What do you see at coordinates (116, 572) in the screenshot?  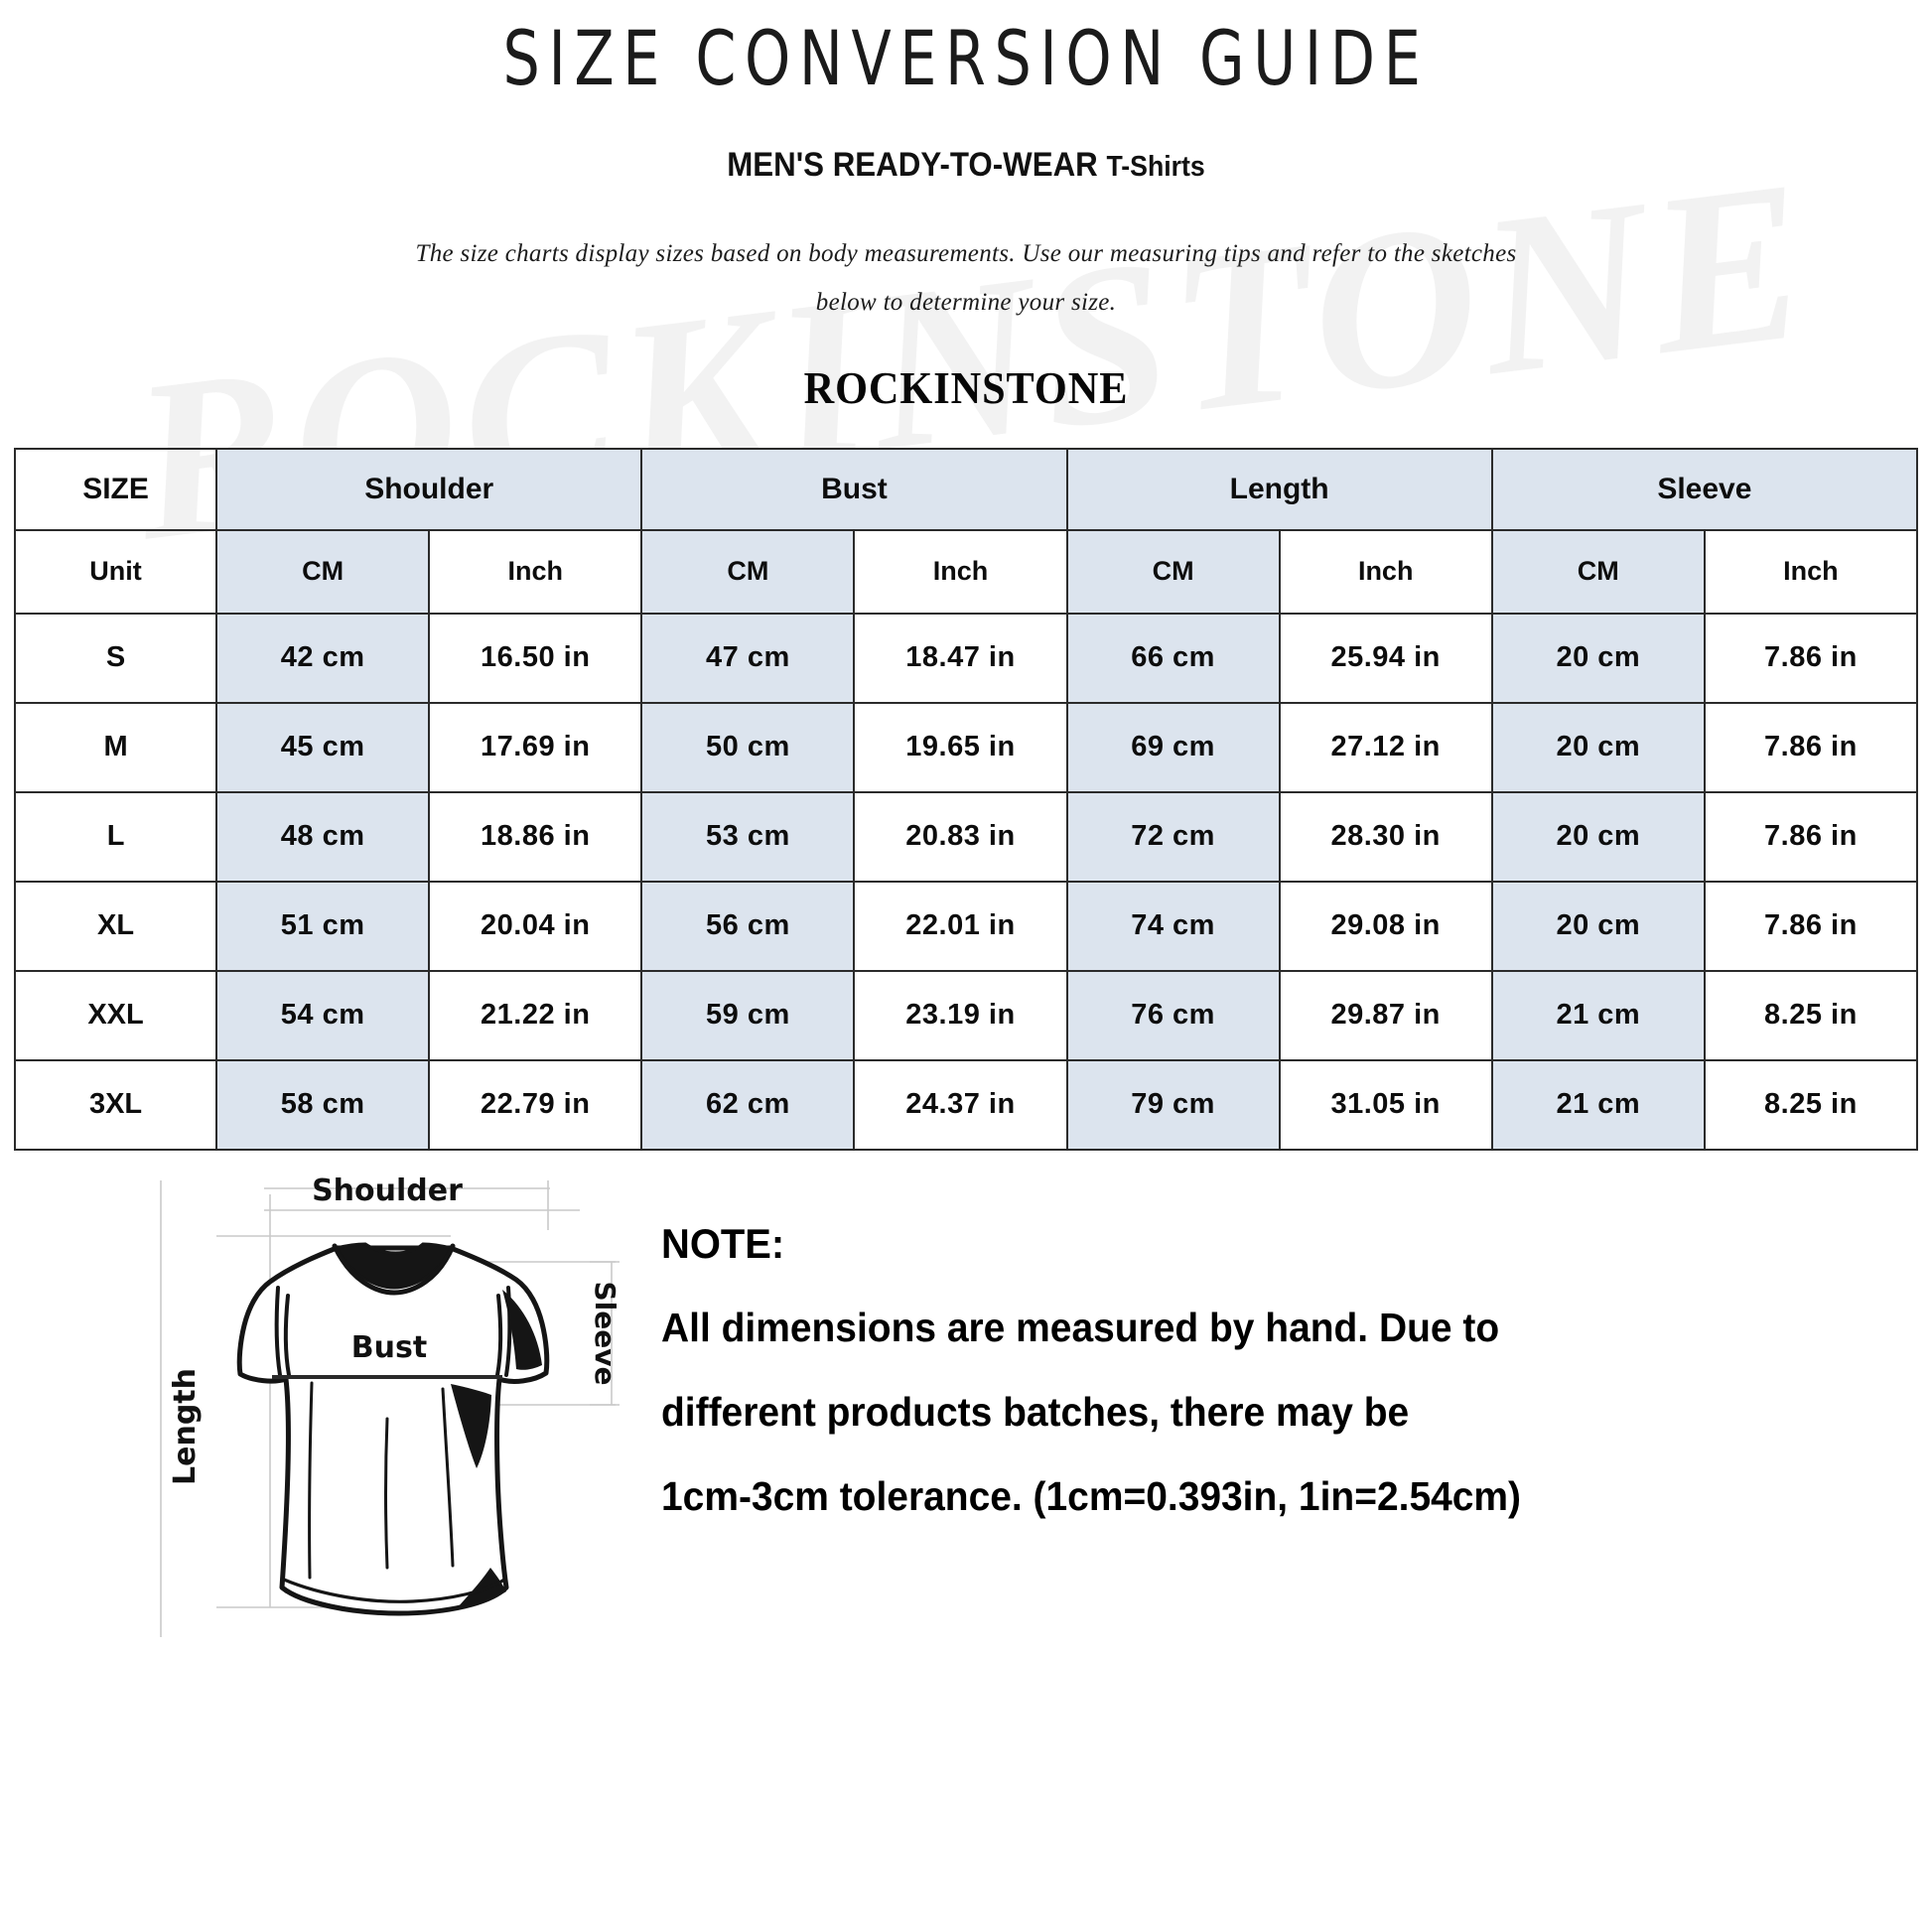 I see `unit-label: Unit` at bounding box center [116, 572].